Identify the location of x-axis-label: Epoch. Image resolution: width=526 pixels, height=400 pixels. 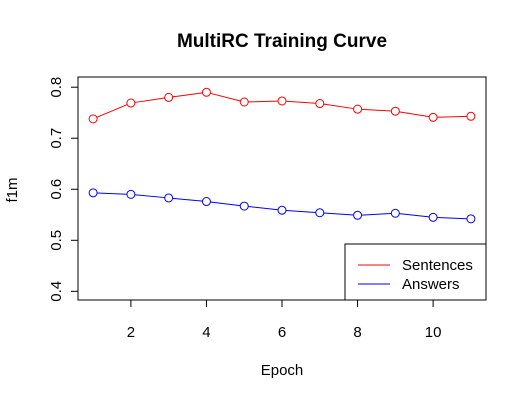
(282, 370).